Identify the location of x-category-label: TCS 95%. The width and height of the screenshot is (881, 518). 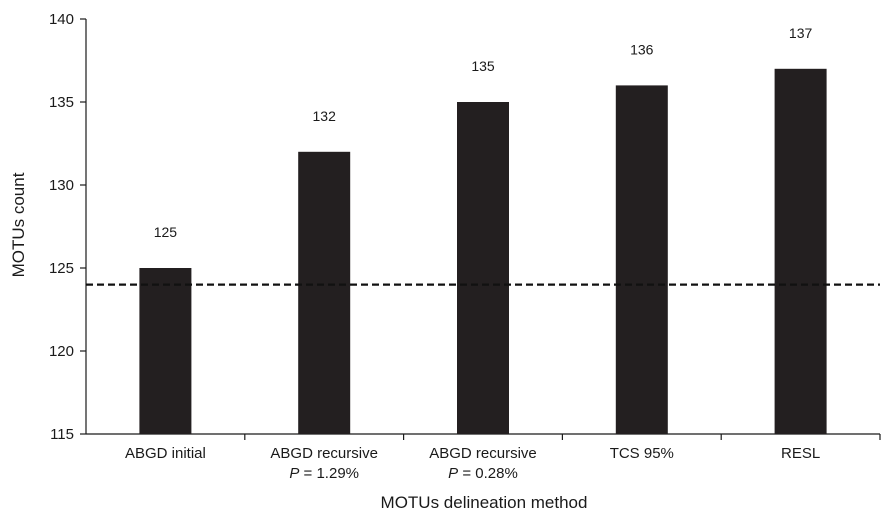
(642, 453).